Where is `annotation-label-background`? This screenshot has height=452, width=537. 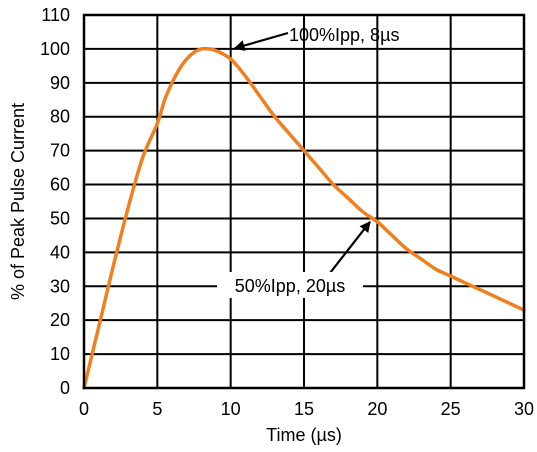
annotation-label-background is located at coordinates (290, 285).